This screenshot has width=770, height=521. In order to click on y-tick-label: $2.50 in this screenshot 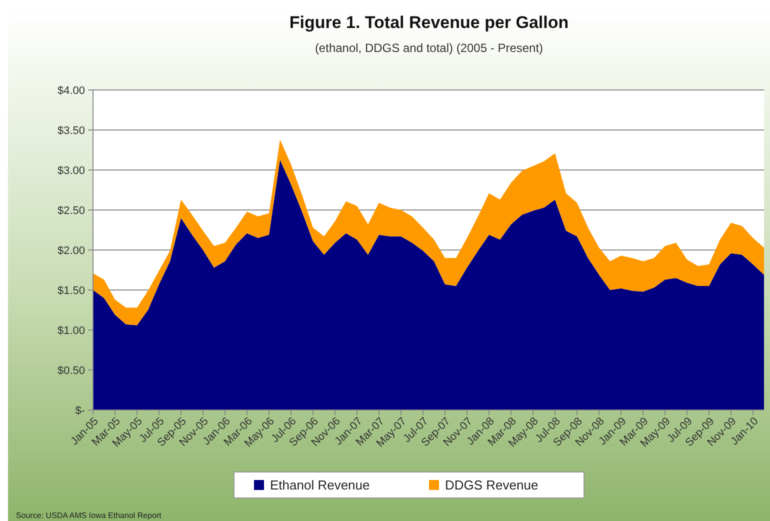, I will do `click(71, 210)`.